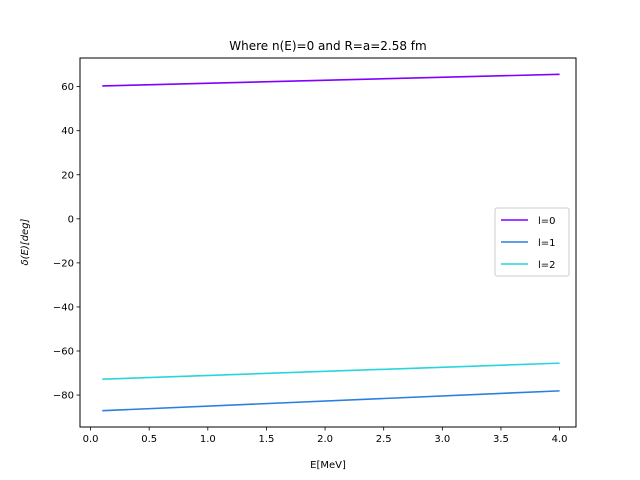 The width and height of the screenshot is (640, 480). What do you see at coordinates (67, 175) in the screenshot?
I see `y-tick-label: 20` at bounding box center [67, 175].